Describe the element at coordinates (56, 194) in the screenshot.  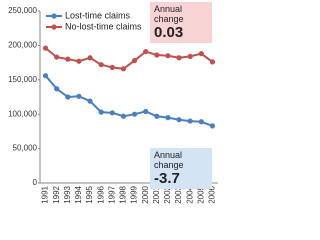
I see `x-tick-label: 1992` at that location.